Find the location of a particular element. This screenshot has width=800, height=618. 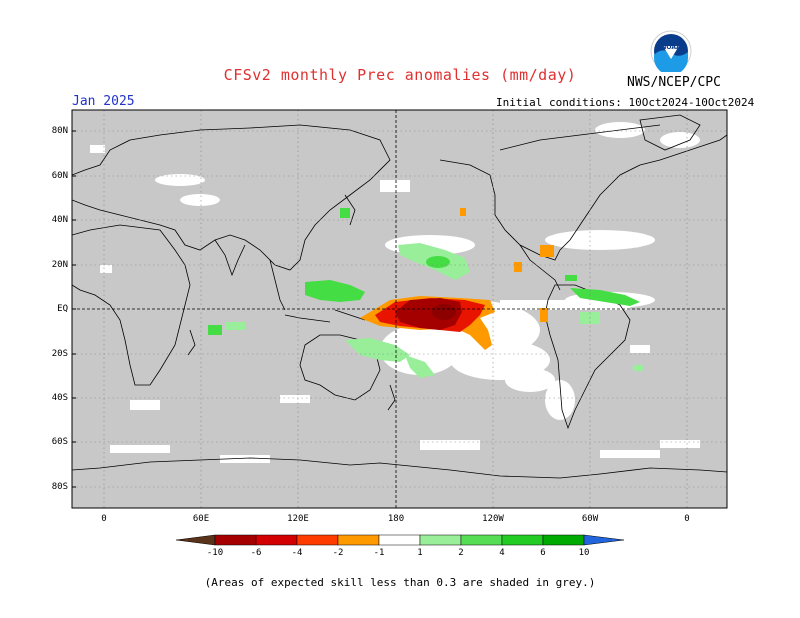

colorbar-tick-label: 1 is located at coordinates (420, 553).